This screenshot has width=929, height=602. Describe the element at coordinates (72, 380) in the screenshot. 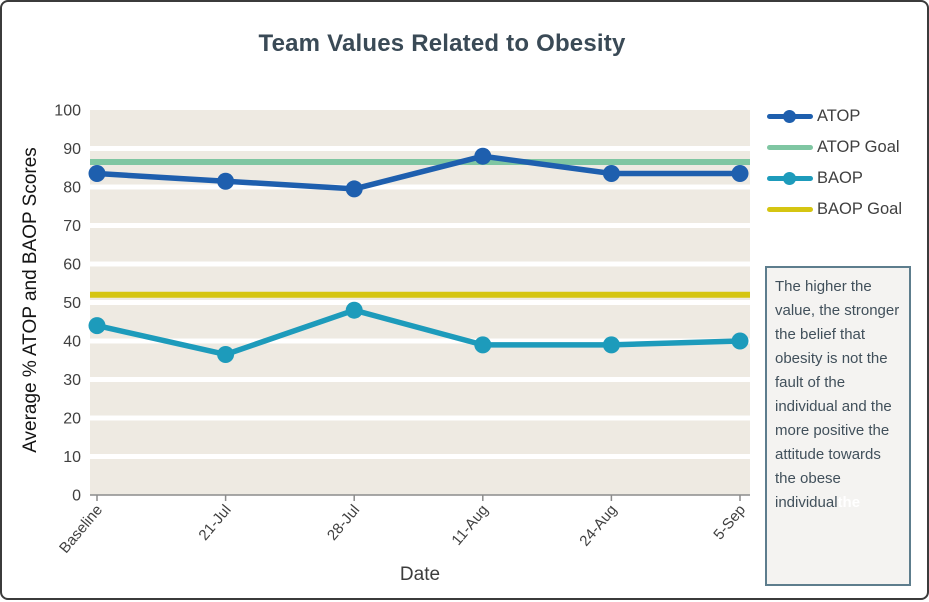

I see `y-tick-label: 30` at that location.